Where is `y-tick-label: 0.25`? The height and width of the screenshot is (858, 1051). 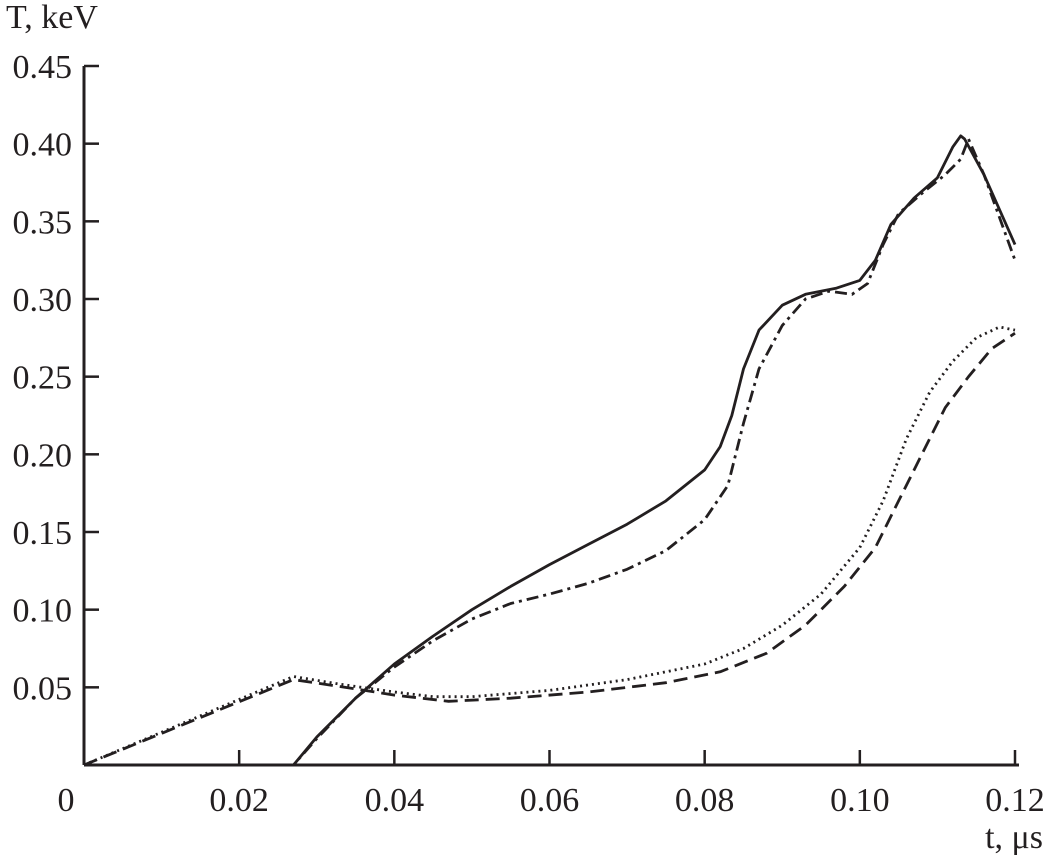
y-tick-label: 0.25 is located at coordinates (43, 378).